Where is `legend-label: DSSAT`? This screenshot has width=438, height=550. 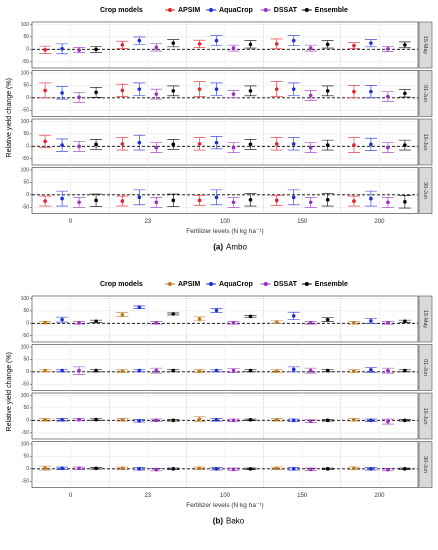 legend-label: DSSAT is located at coordinates (286, 10).